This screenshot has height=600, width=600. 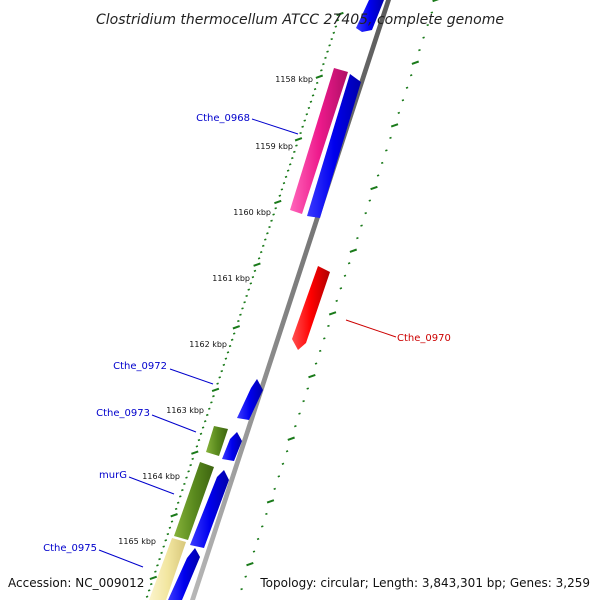 I want to click on gene-label-cthe-0972: Cthe_0972, so click(x=140, y=366).